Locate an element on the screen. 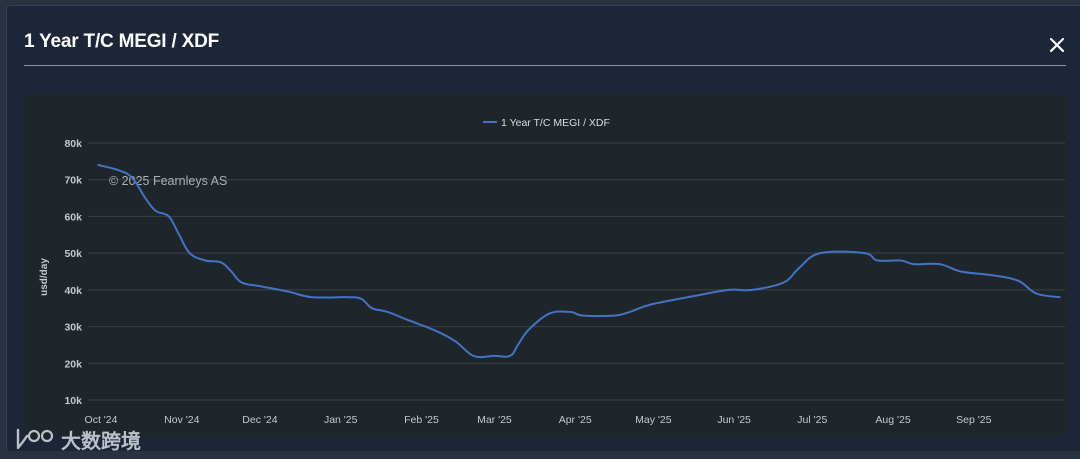  y-tick-label: 20k is located at coordinates (73, 364).